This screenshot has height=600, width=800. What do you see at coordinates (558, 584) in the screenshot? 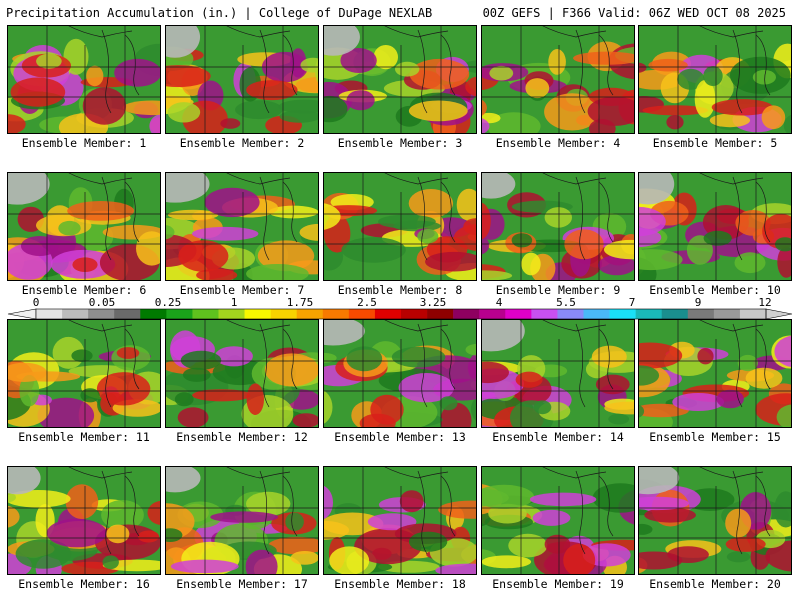
I see `ensemble-caption: Ensemble Member: 19` at bounding box center [558, 584].